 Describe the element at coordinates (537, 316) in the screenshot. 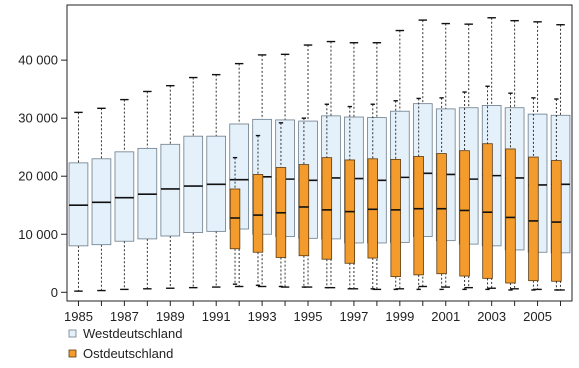

I see `x-tick-label: 2005` at that location.